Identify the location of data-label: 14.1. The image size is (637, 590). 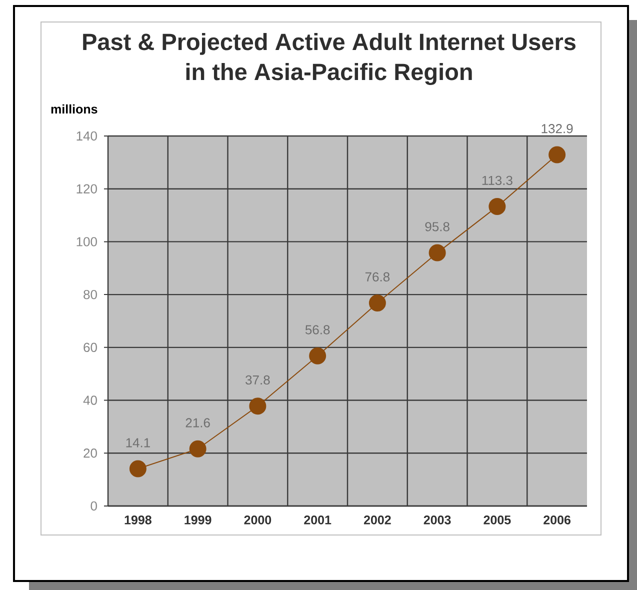
(138, 443).